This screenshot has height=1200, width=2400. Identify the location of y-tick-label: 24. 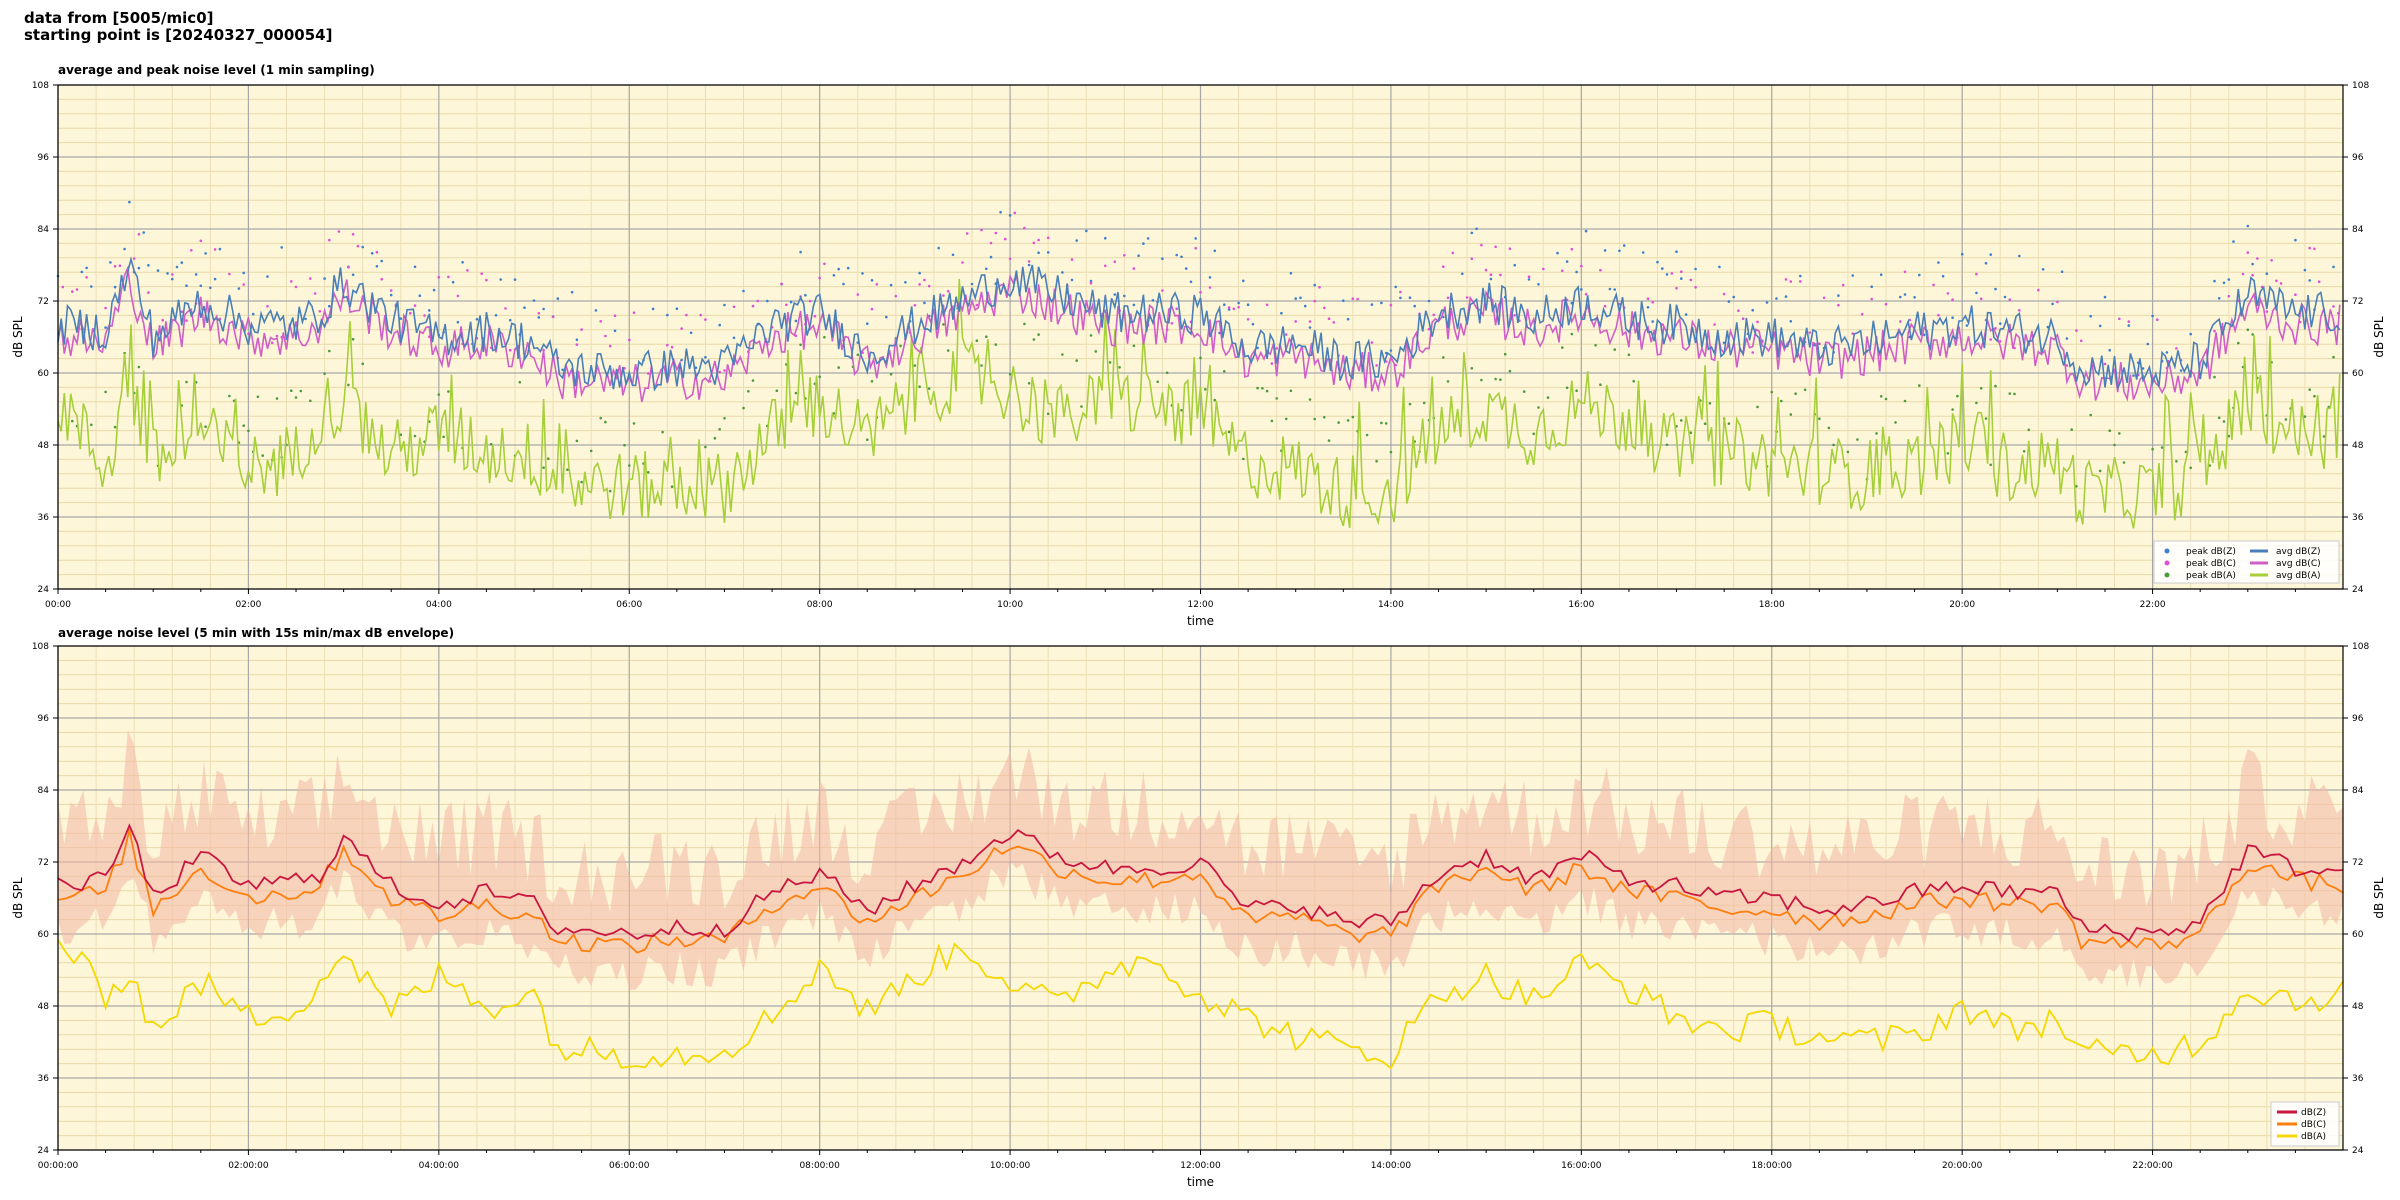
(44, 590).